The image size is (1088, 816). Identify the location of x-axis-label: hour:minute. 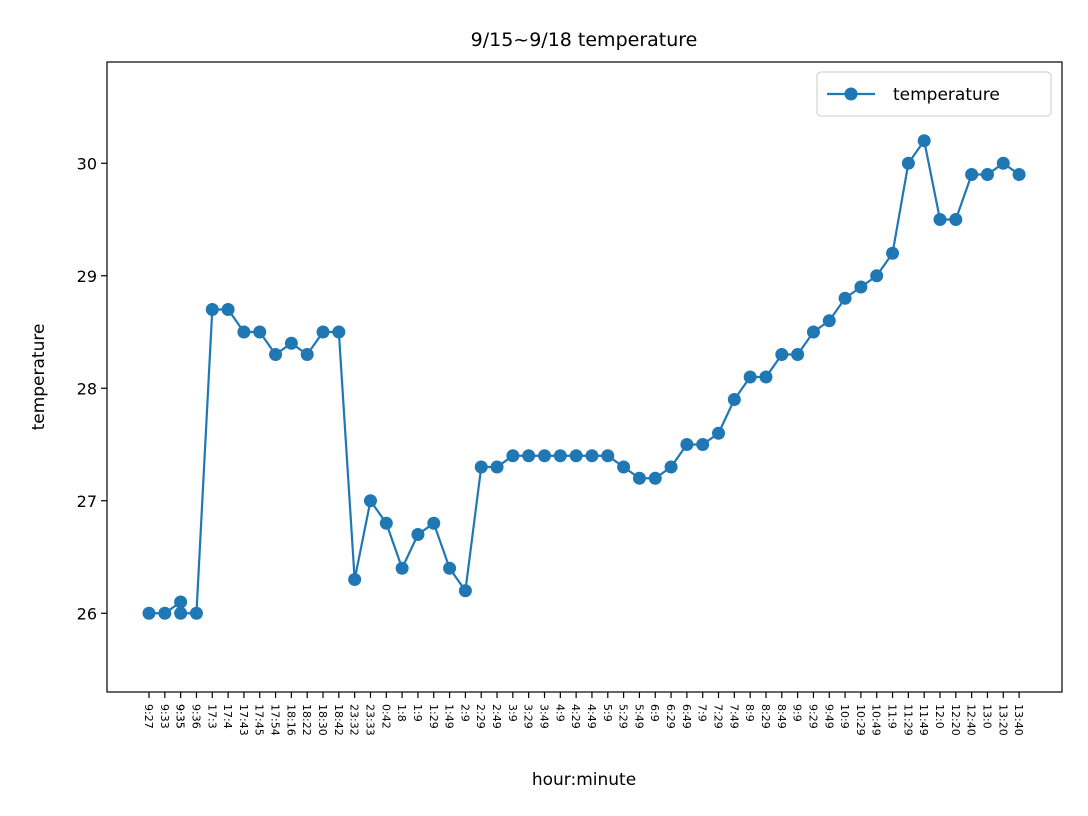
(584, 780).